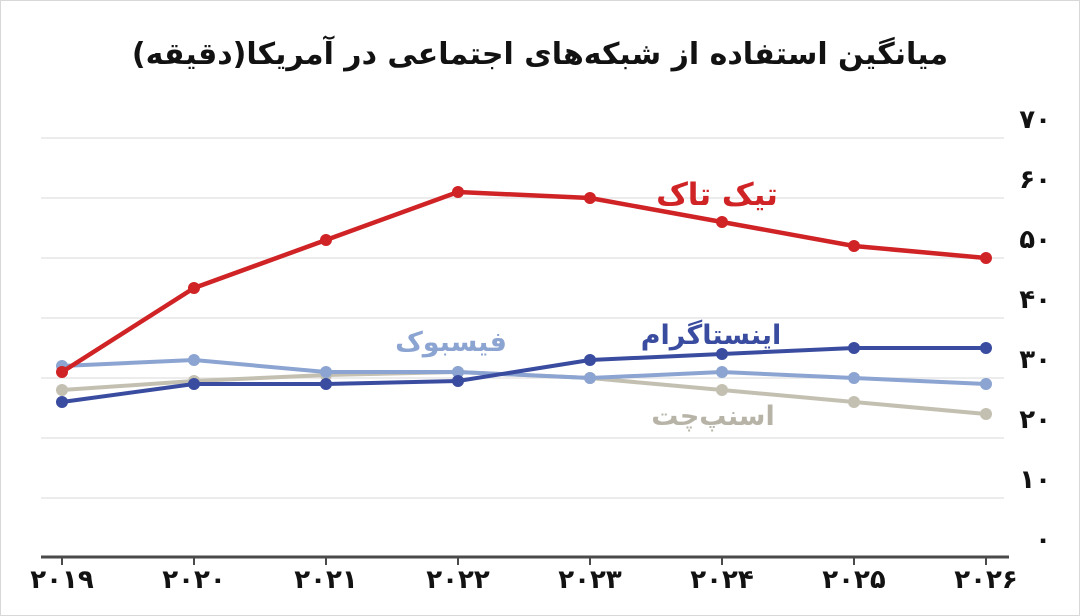 This screenshot has height=616, width=1080. Describe the element at coordinates (1035, 240) in the screenshot. I see `y-tick-label: ۵۰` at that location.